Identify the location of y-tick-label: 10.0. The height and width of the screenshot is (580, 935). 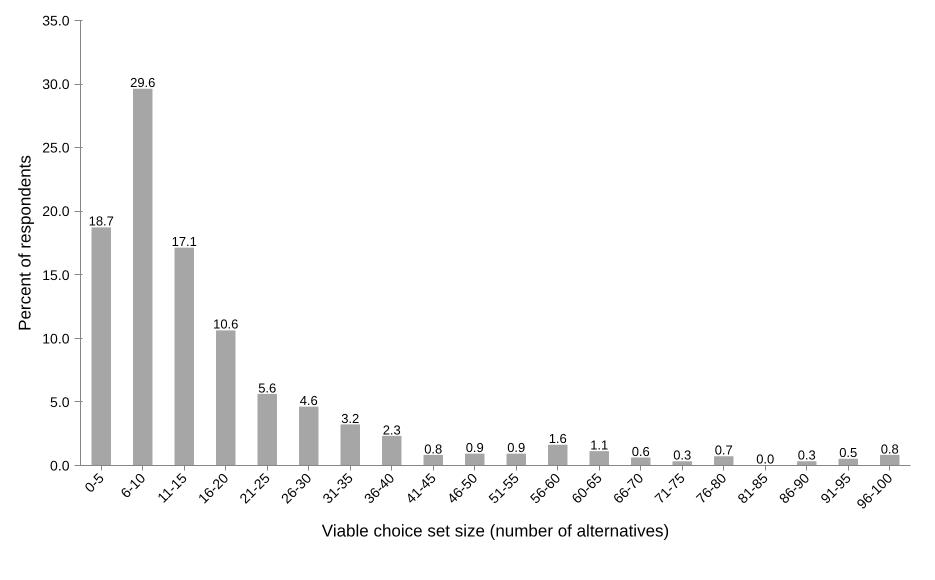
(56, 338).